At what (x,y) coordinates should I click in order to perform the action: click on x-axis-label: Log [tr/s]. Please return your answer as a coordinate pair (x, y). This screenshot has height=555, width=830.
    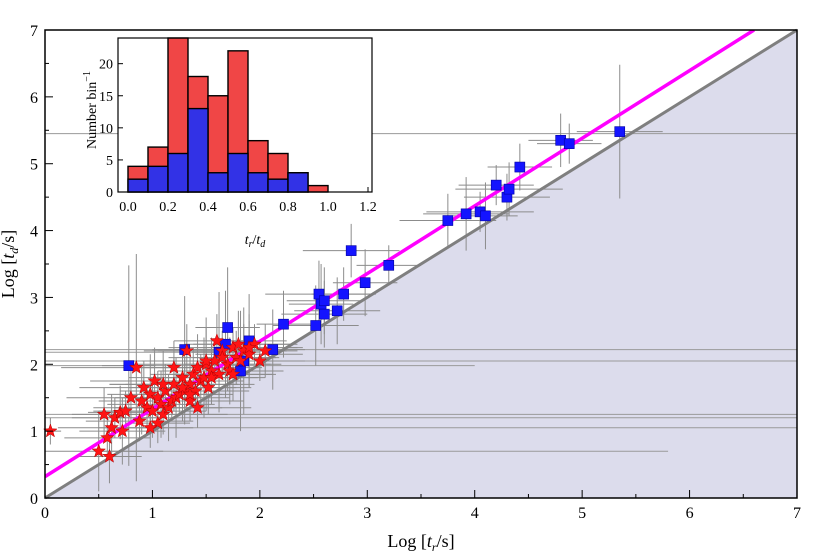
    Looking at the image, I should click on (420, 542).